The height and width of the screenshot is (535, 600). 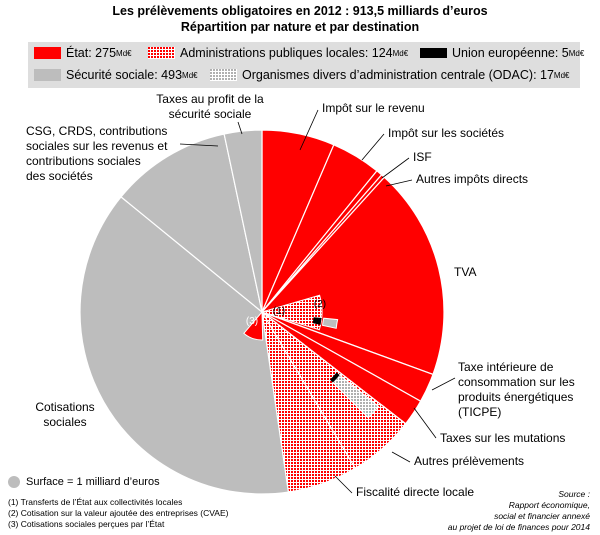 What do you see at coordinates (286, 53) in the screenshot?
I see `legend-label-apul: Administrations publiques locales: 124` at bounding box center [286, 53].